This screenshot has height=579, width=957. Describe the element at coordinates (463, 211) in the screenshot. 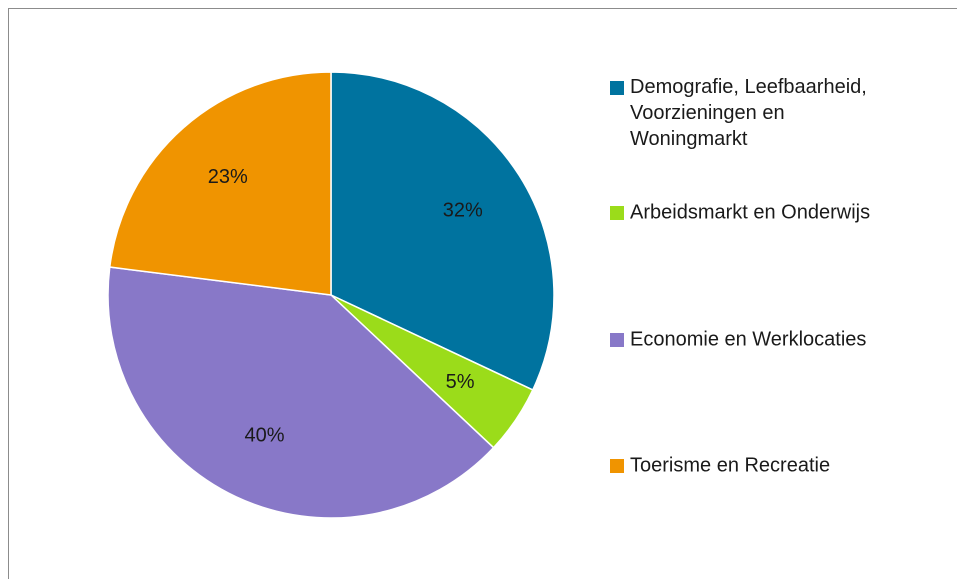

I see `data-label: 32%` at that location.